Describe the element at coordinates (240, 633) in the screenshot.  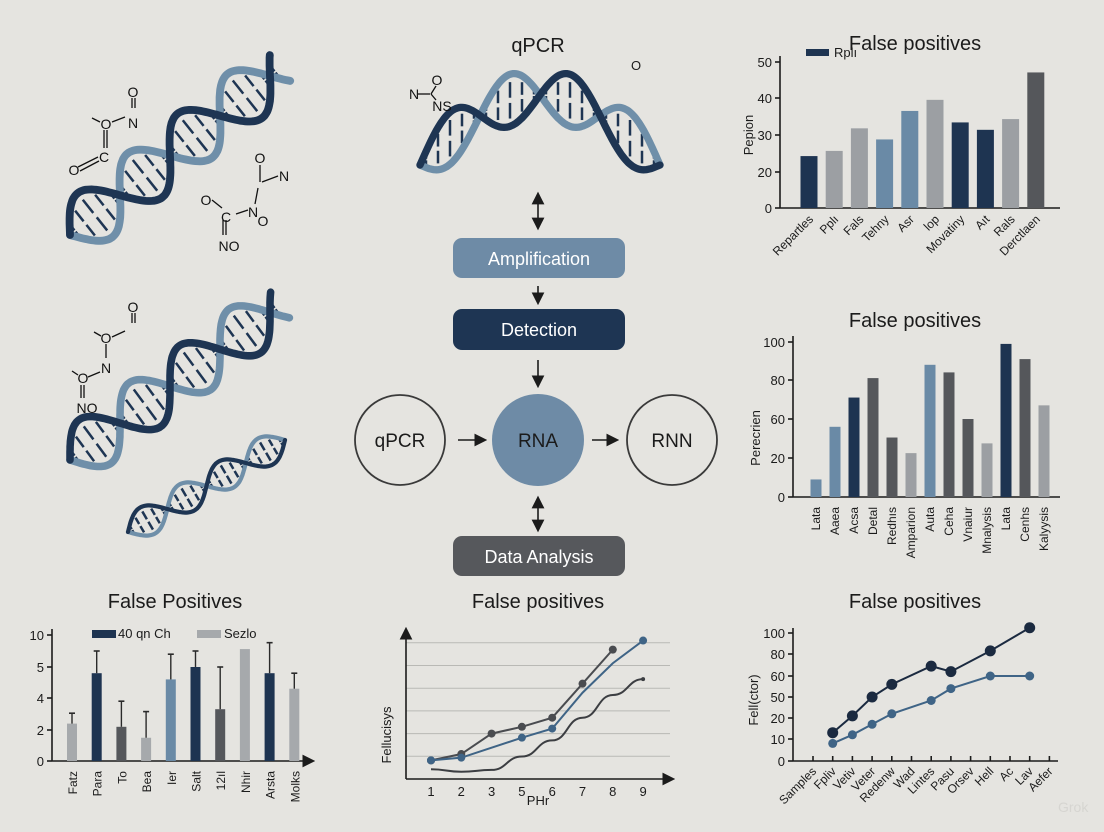
I see `legend-label: Sezlo` at that location.